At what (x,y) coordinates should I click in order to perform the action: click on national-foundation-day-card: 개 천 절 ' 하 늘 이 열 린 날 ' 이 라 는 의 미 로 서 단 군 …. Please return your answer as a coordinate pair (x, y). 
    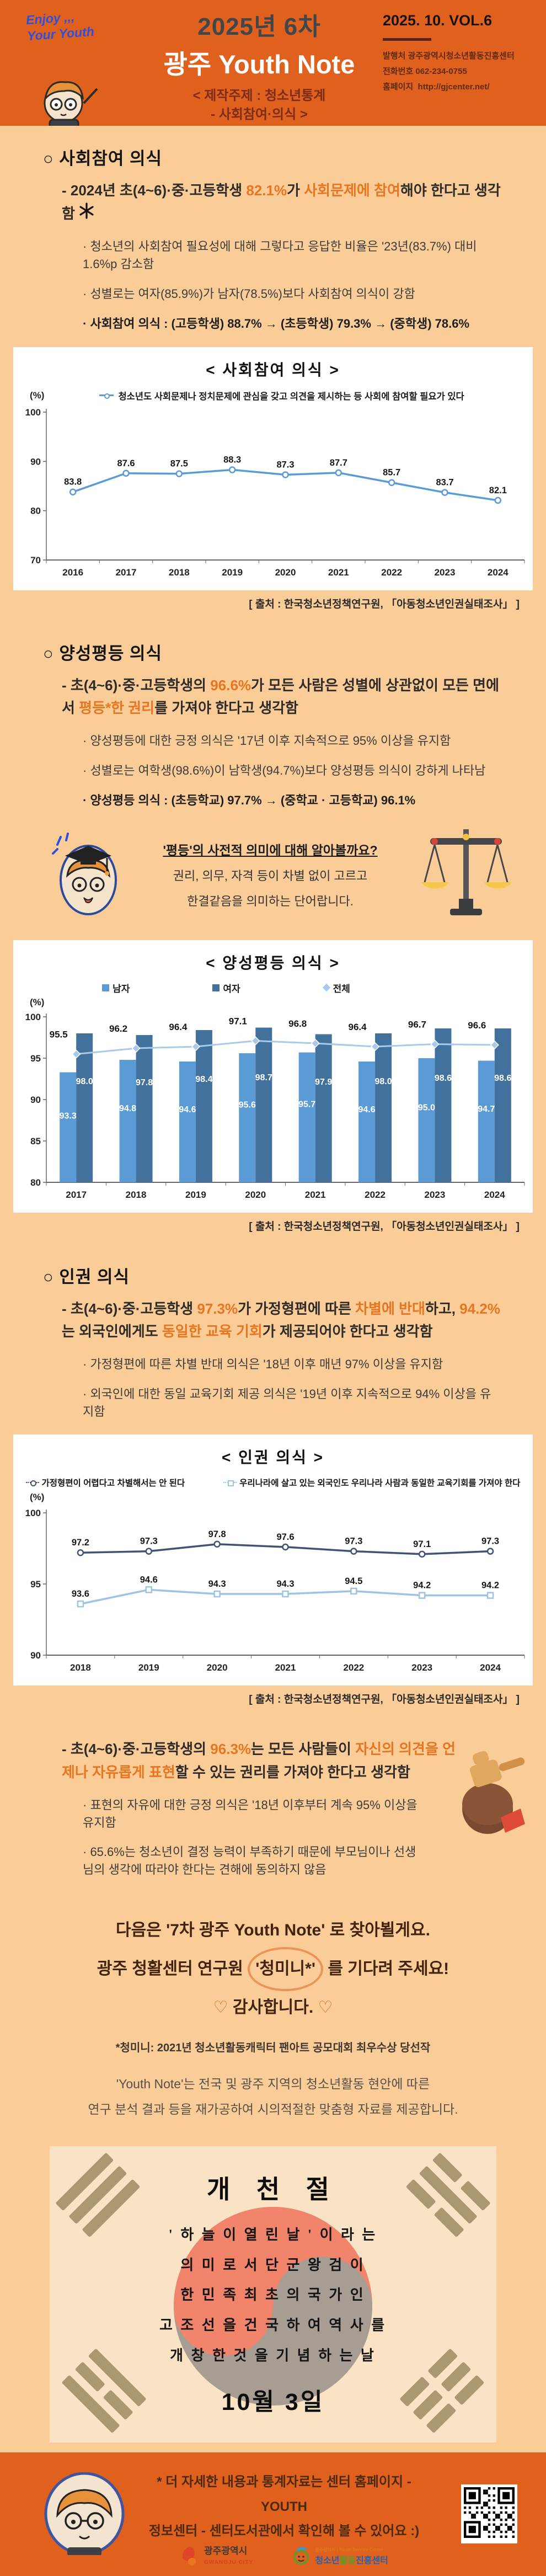
    Looking at the image, I should click on (273, 2294).